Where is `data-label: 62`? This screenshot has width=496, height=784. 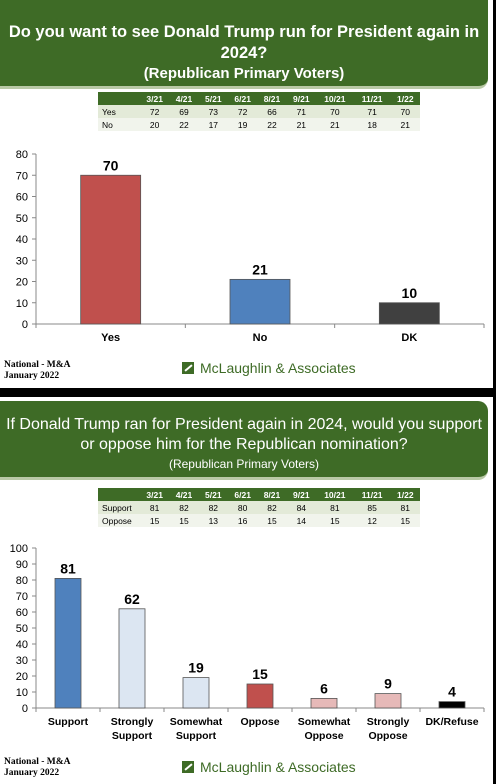 data-label: 62 is located at coordinates (132, 599).